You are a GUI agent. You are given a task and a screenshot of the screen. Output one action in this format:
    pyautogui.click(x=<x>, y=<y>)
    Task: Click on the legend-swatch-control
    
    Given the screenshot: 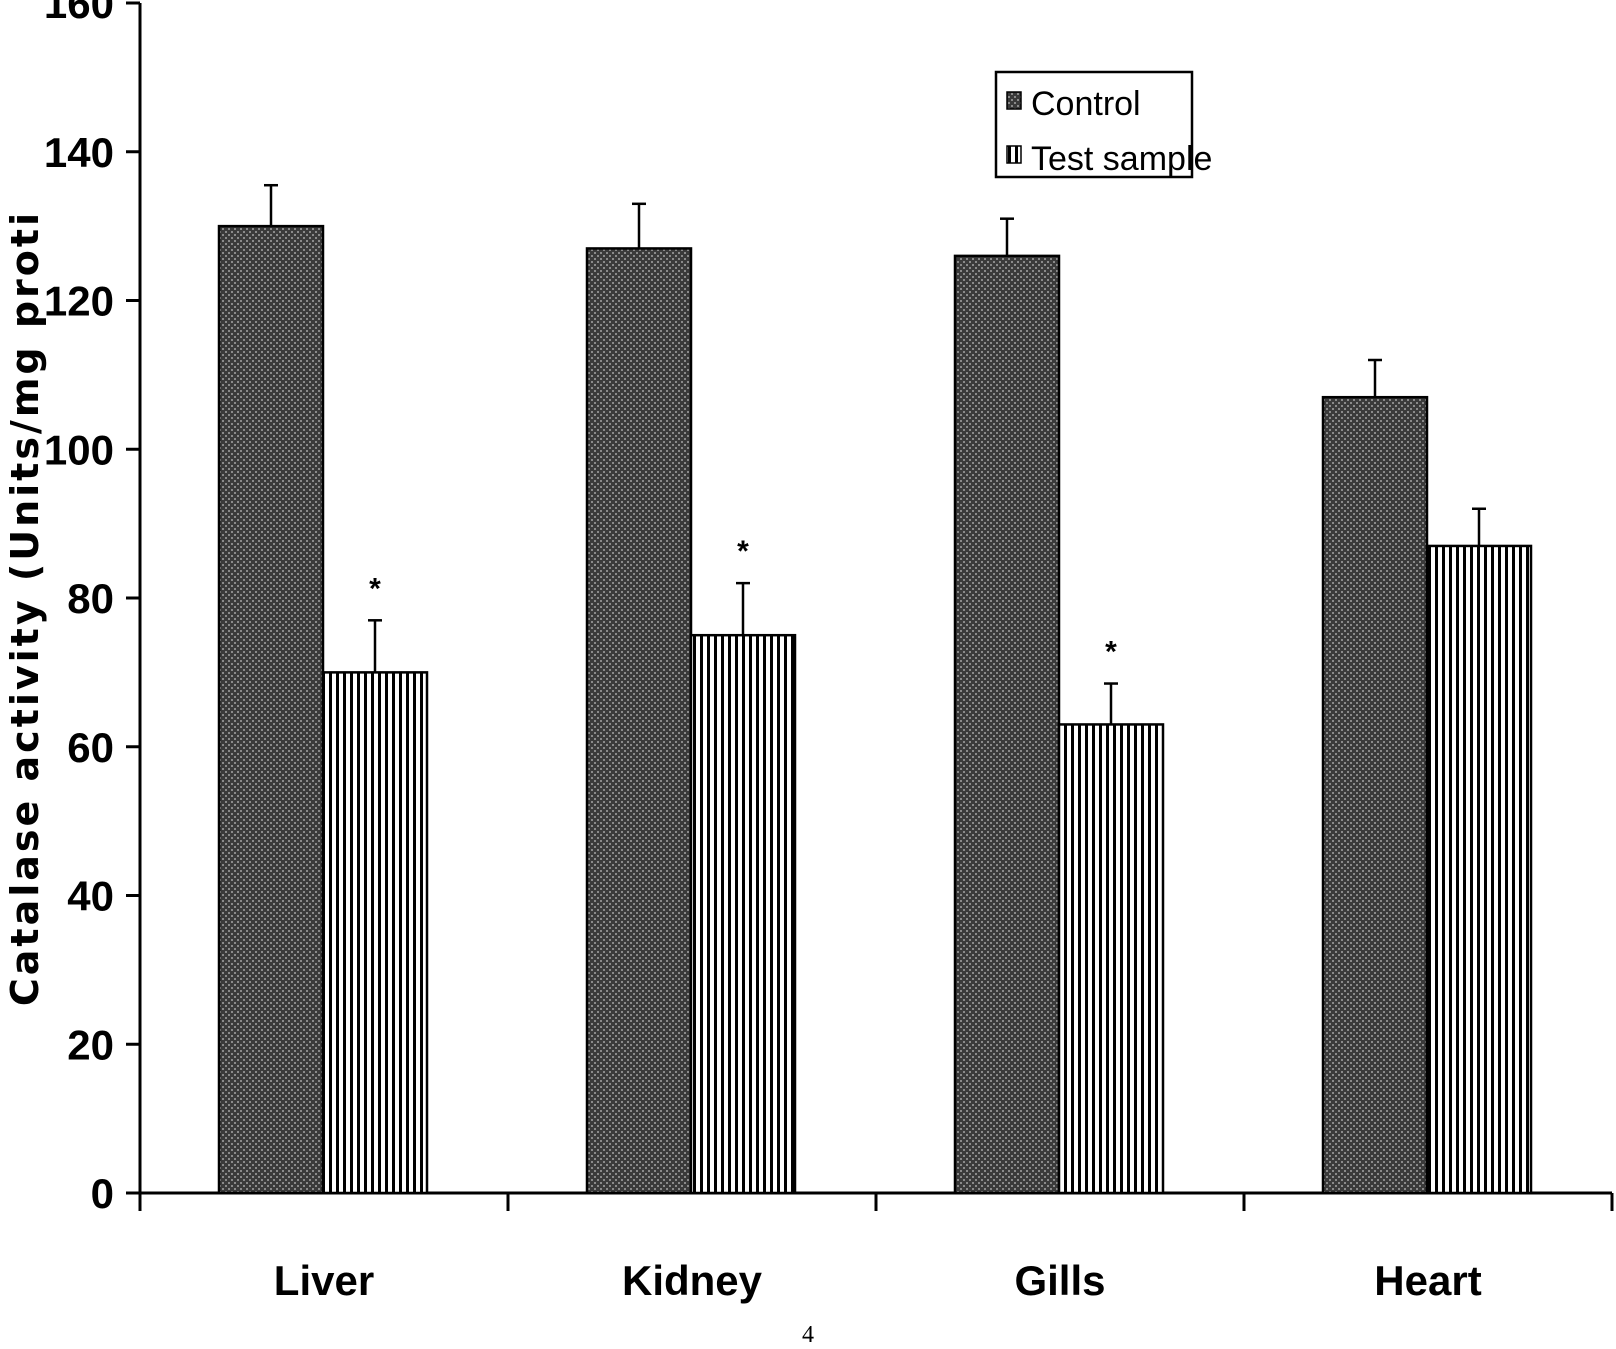 What is the action you would take?
    pyautogui.click(x=1014, y=100)
    